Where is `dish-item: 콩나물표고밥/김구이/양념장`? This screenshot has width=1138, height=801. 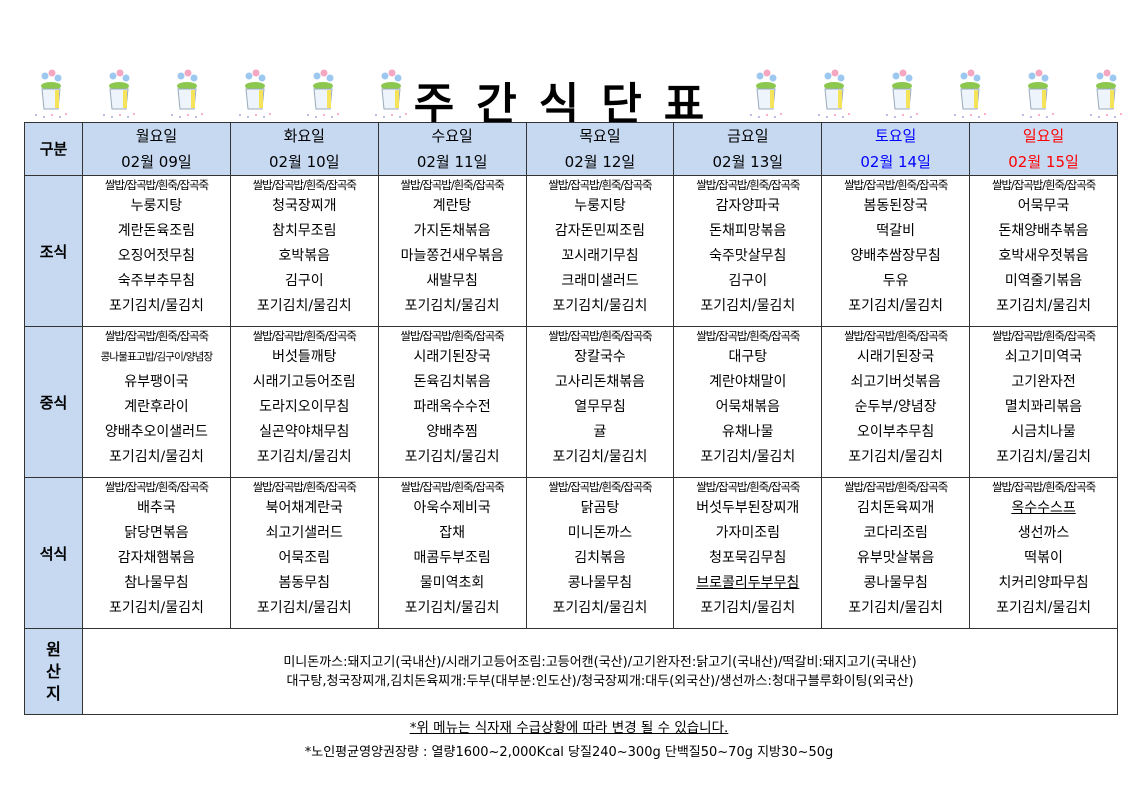 dish-item: 콩나물표고밥/김구이/양념장 is located at coordinates (157, 357).